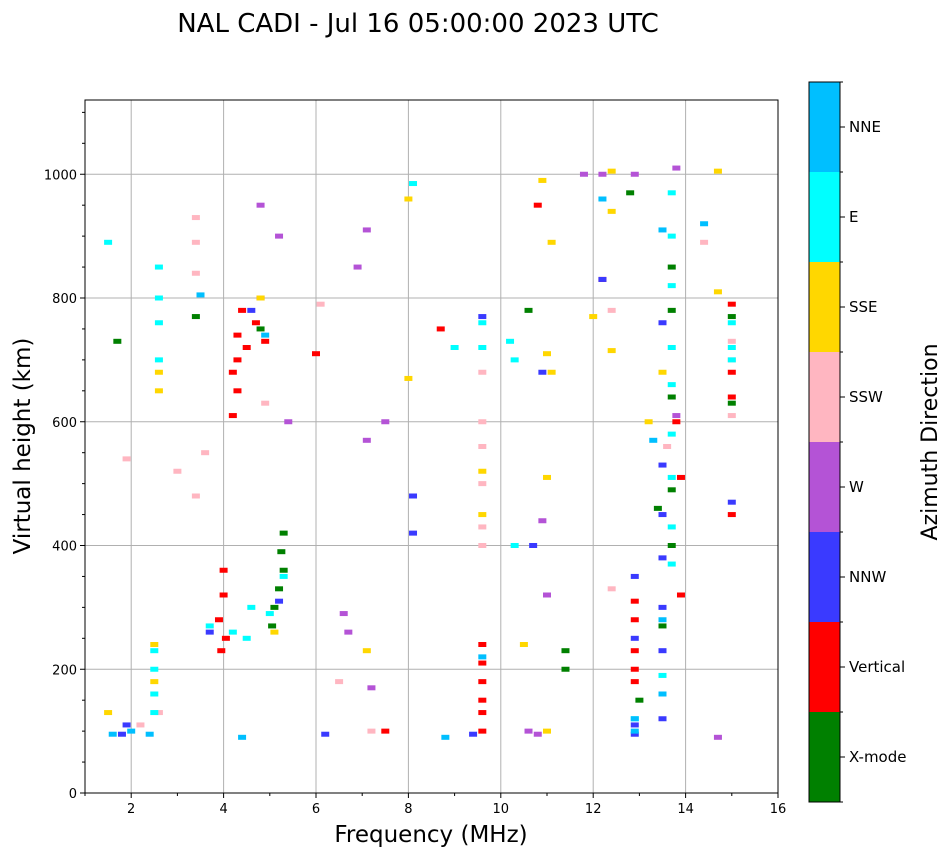 The image size is (951, 856). Describe the element at coordinates (435, 805) in the screenshot. I see `x-axis-ticks: 2 4 6 8 10 12 14 16` at that location.